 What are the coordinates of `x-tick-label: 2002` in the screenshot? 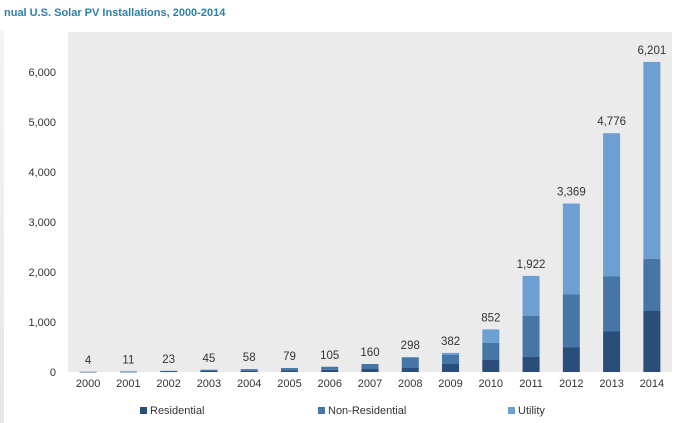 It's located at (168, 384).